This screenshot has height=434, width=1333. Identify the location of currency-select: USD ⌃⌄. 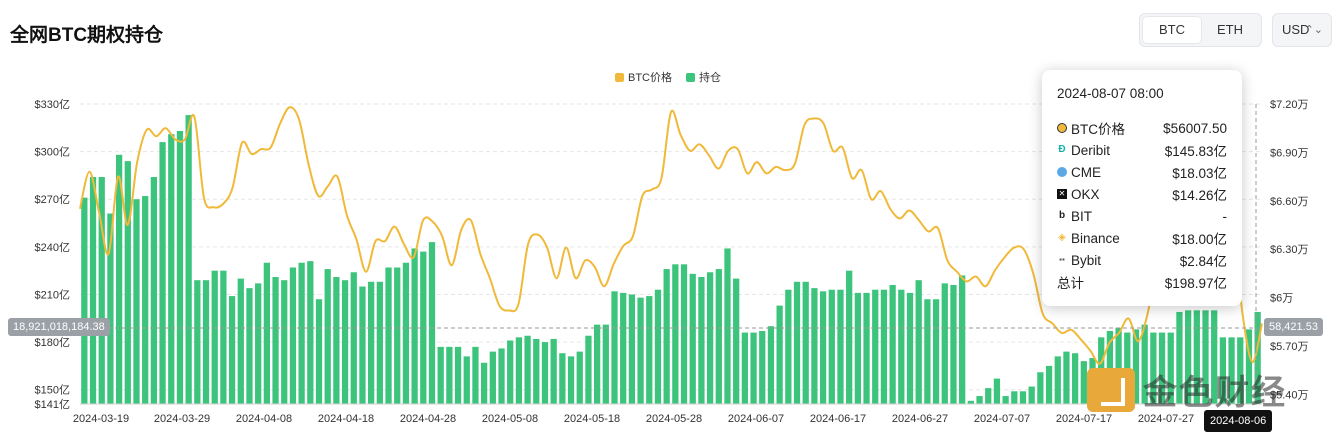
(1302, 30).